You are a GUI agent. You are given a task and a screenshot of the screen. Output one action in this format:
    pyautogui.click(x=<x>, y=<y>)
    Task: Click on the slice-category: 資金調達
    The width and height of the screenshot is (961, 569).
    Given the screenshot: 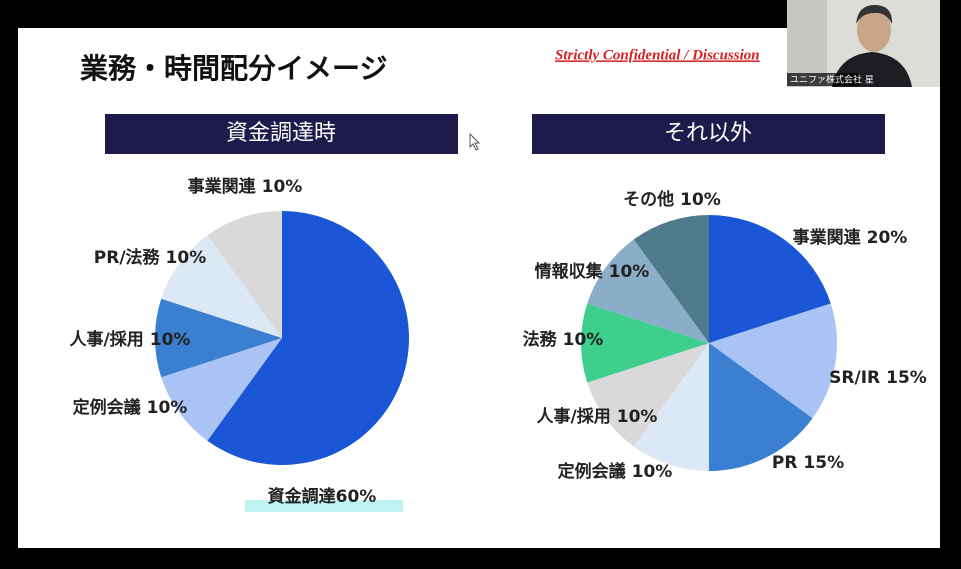 What is the action you would take?
    pyautogui.click(x=302, y=496)
    